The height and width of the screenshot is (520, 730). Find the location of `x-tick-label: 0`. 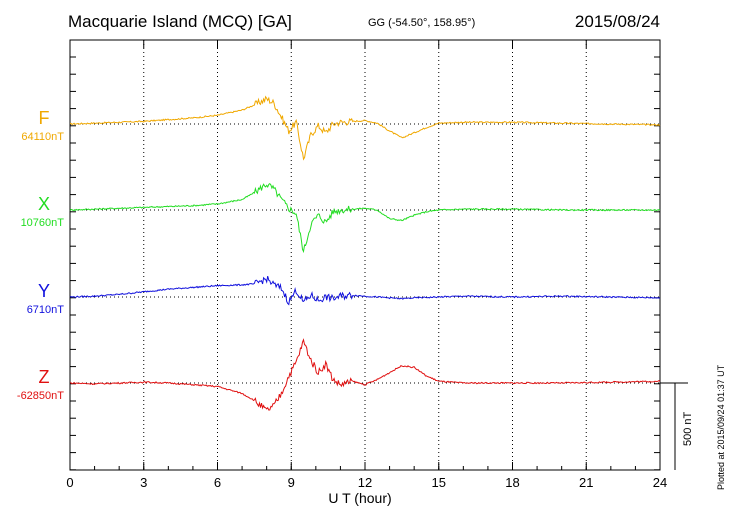

x-tick-label: 0 is located at coordinates (70, 482).